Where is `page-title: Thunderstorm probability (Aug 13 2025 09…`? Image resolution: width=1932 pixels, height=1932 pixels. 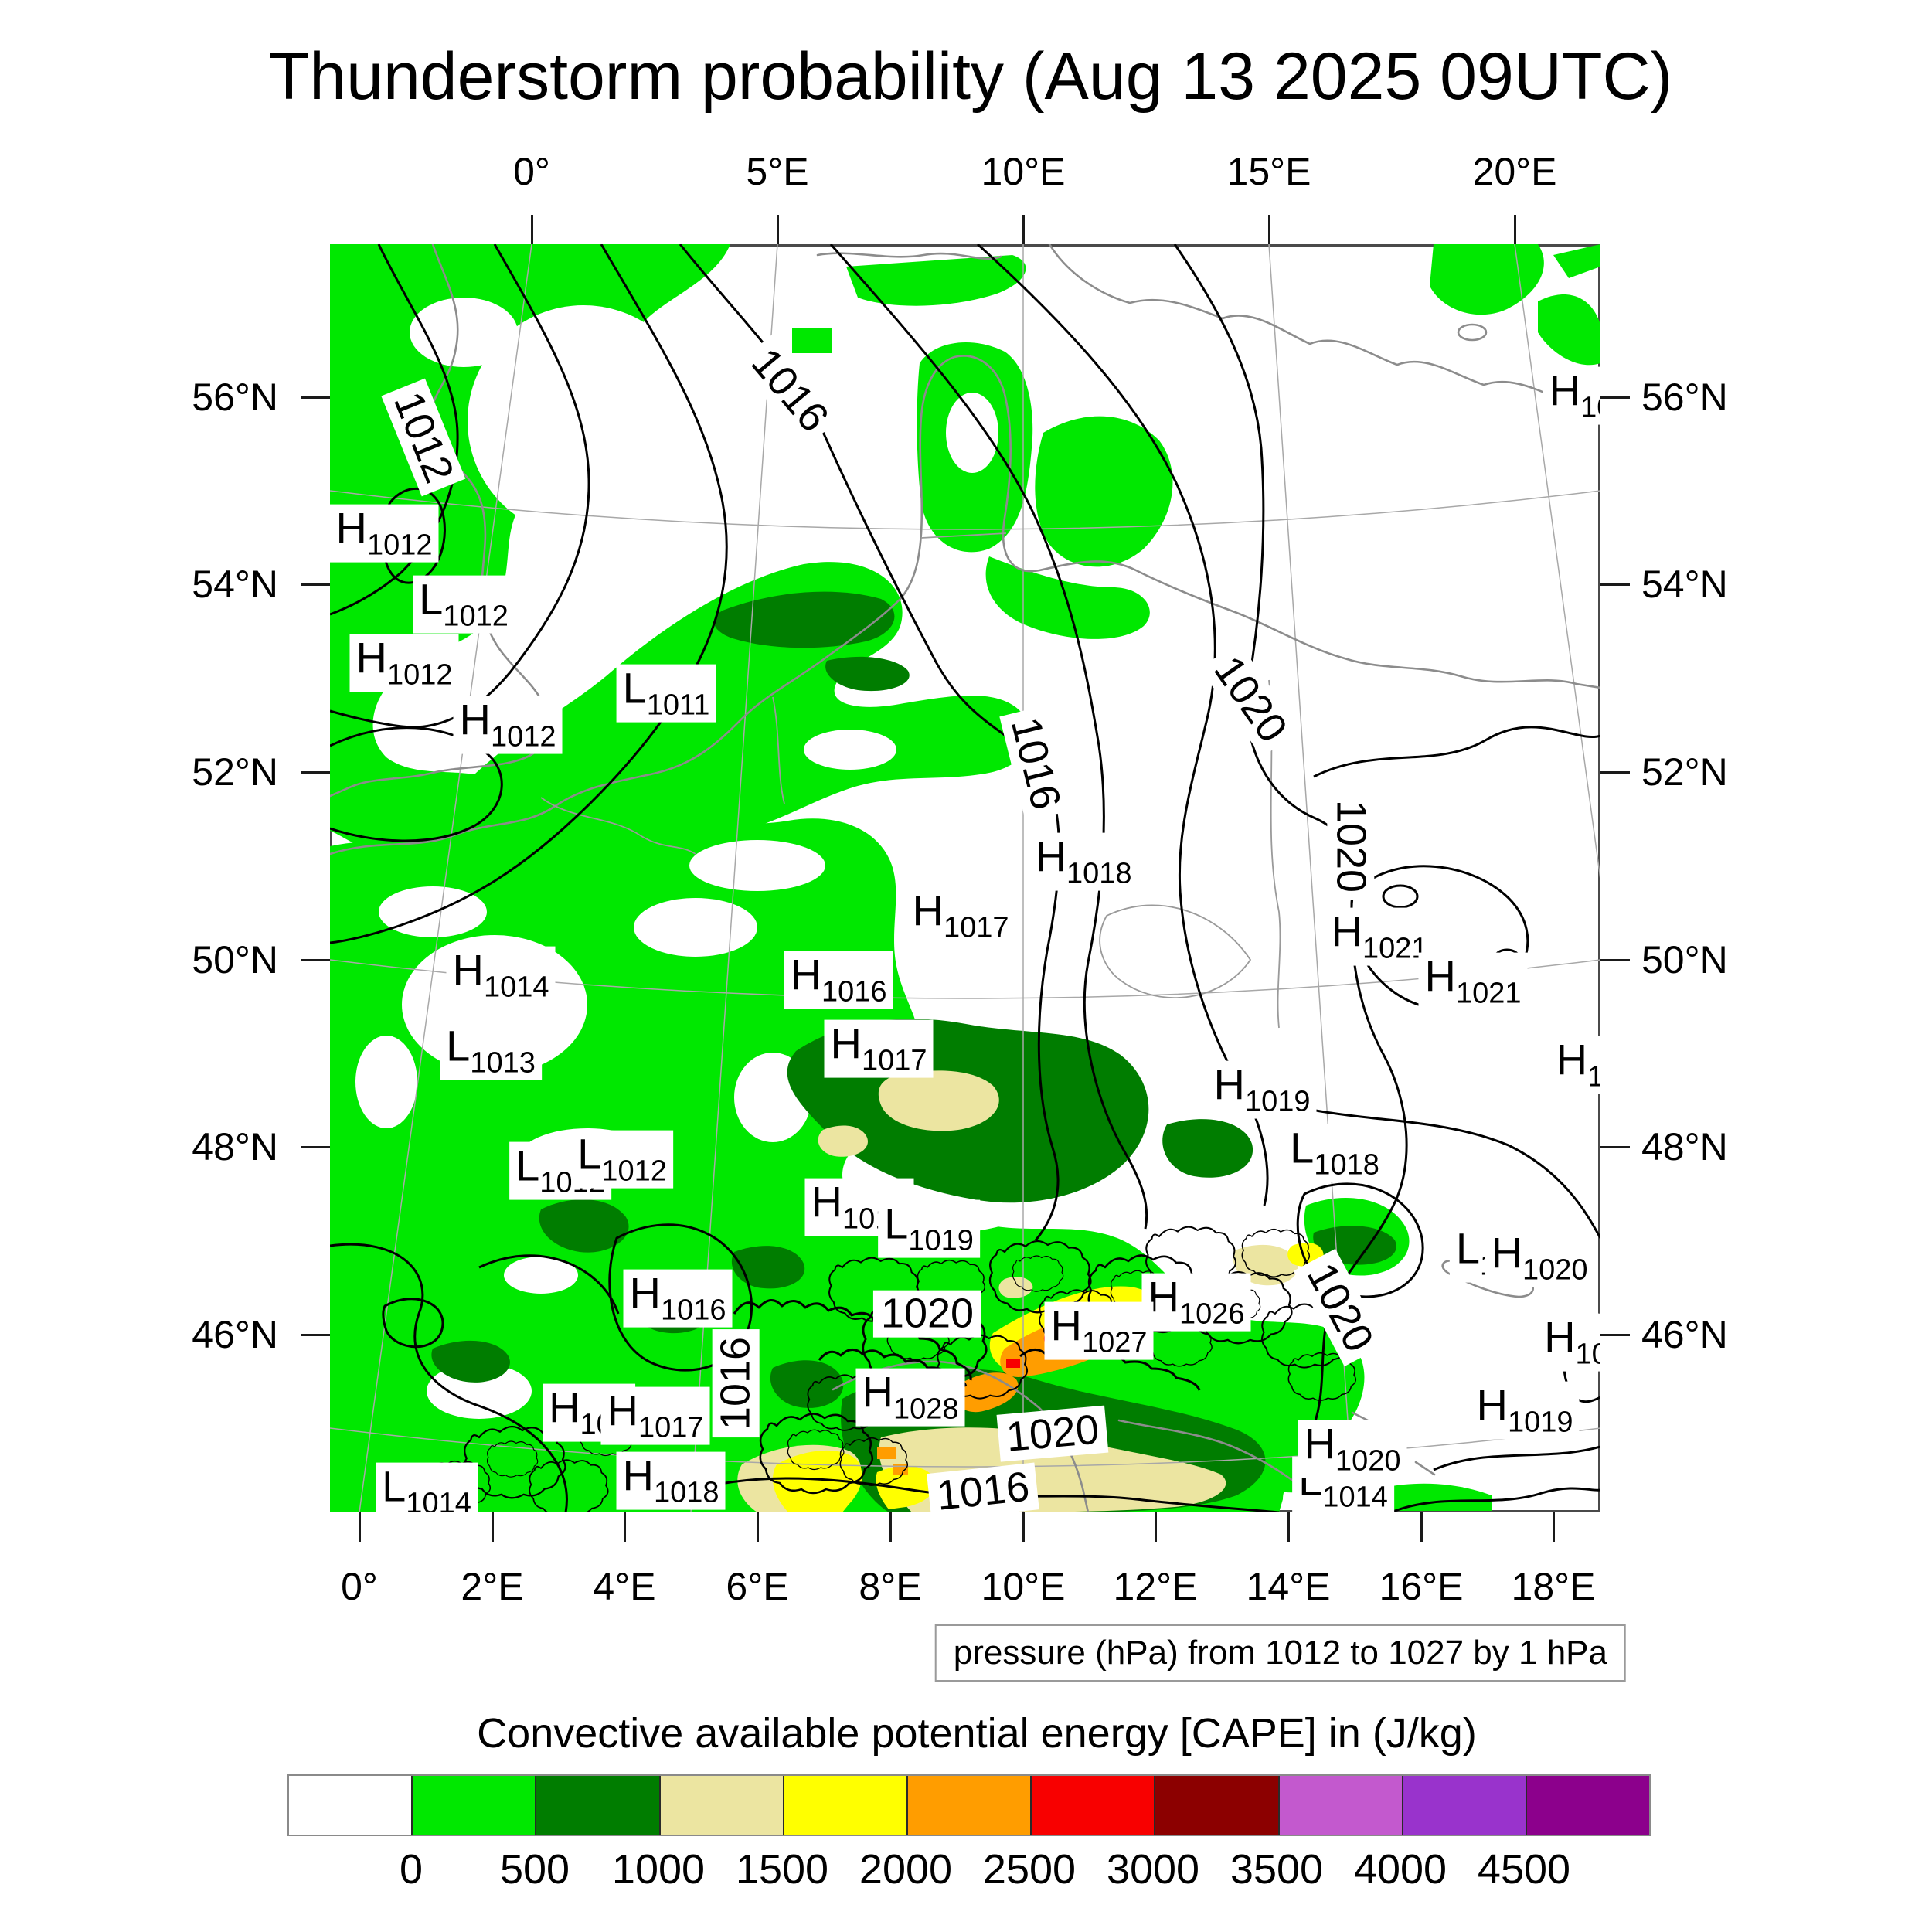
page-title: Thunderstorm probability (Aug 13 2025 09… is located at coordinates (971, 77).